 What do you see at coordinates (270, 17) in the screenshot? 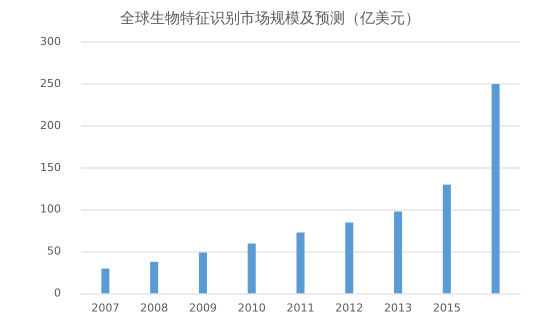
I see `chart-title: 全球生物特征识别市场规模及预测（亿美元）` at bounding box center [270, 17].